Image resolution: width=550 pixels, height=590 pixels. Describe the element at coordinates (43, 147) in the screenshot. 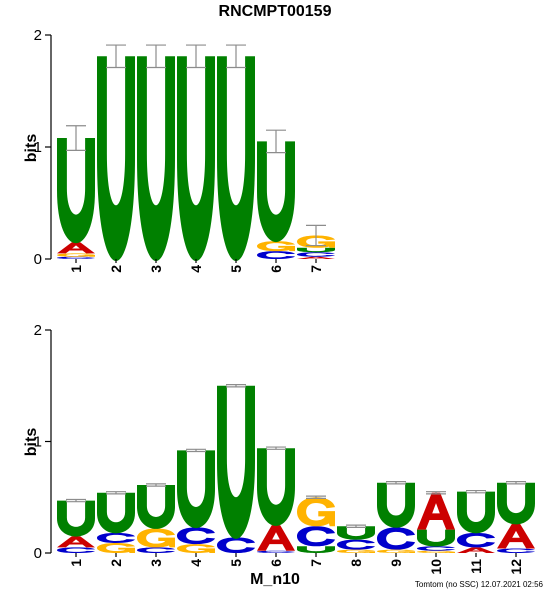

I see `top-y-axis: 0 1 2` at that location.